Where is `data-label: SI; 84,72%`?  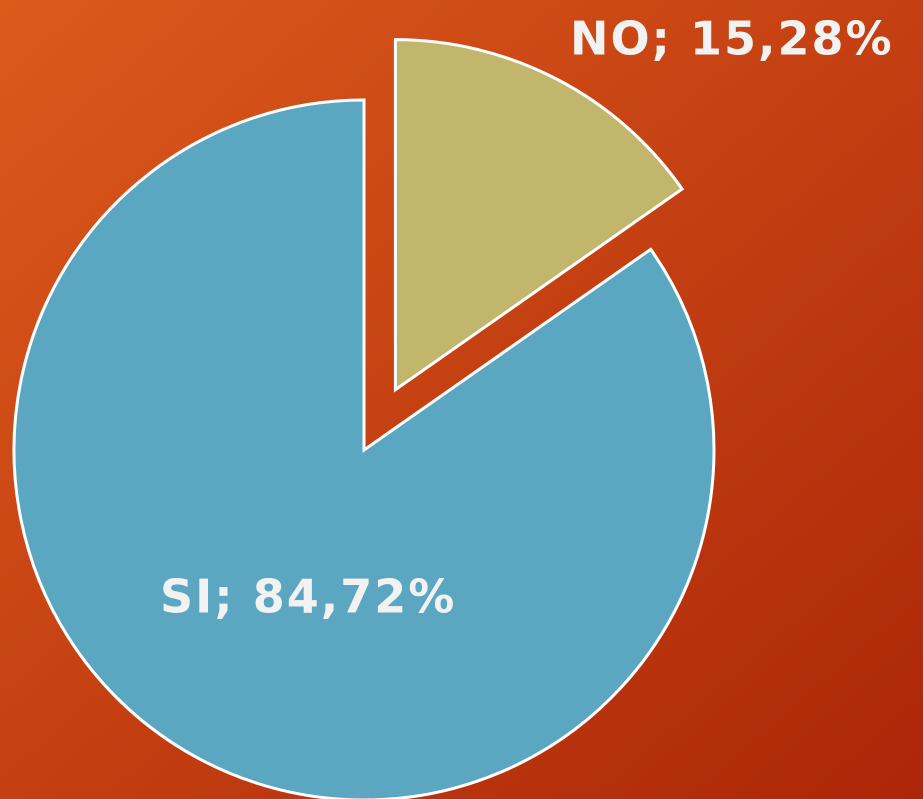
data-label: SI; 84,72% is located at coordinates (308, 597).